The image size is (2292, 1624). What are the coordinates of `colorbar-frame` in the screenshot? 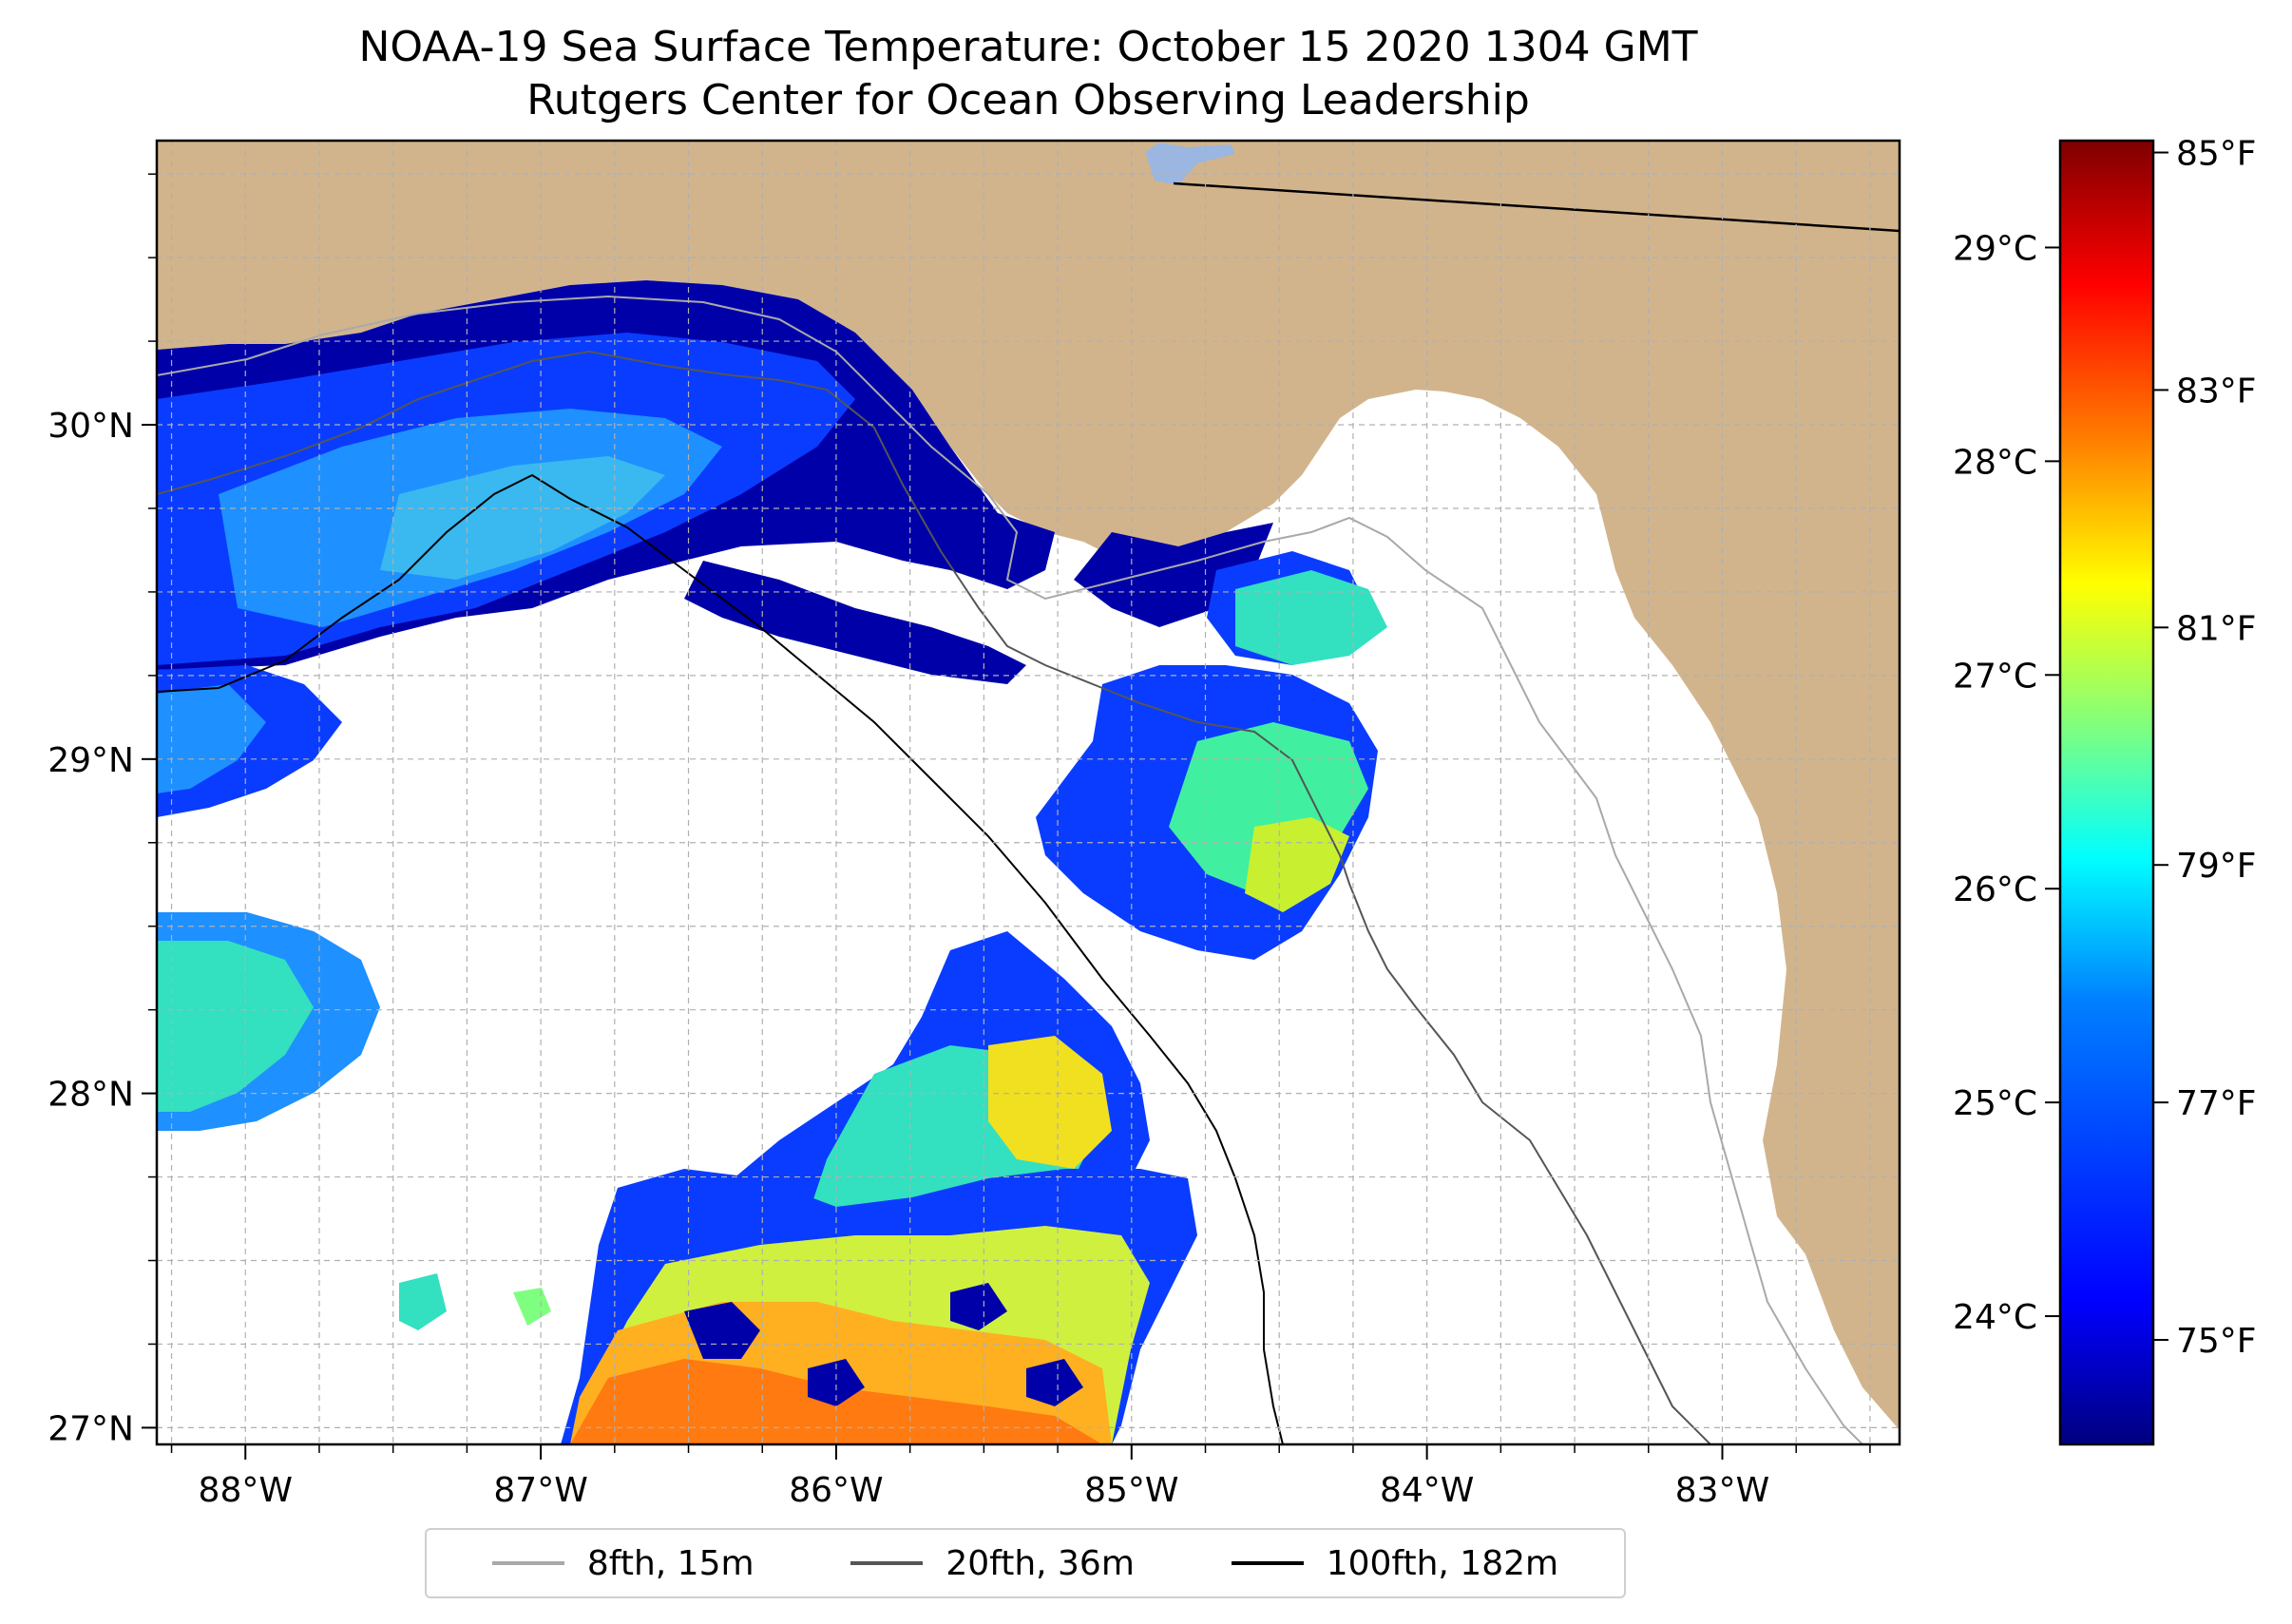 It's located at (2106, 792).